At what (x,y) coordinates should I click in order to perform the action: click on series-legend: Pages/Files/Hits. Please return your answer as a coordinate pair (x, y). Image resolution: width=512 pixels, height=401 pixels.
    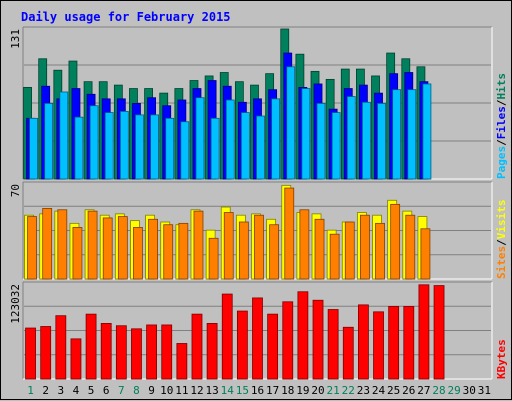
    Looking at the image, I should click on (501, 126).